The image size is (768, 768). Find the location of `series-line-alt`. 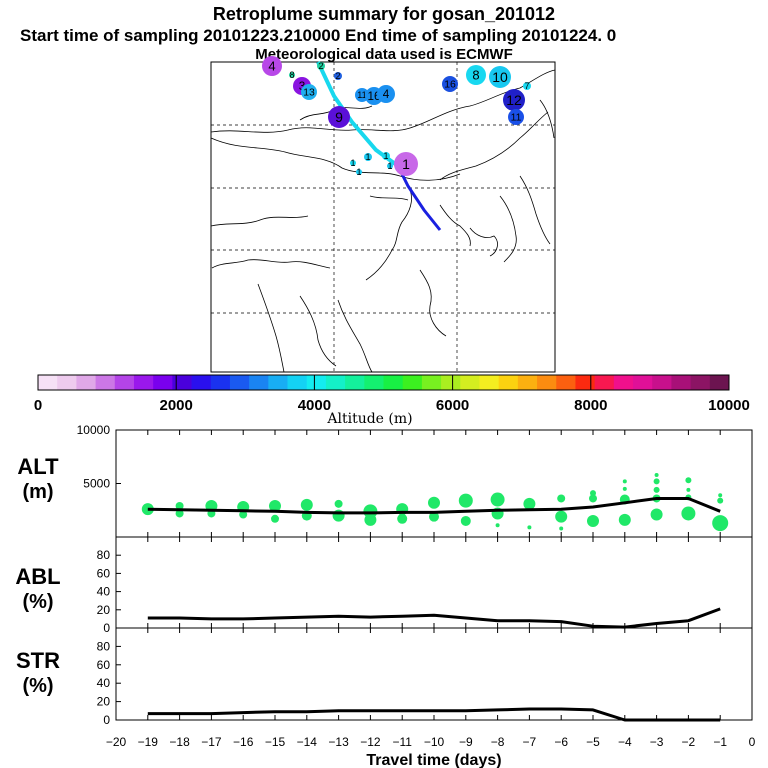

series-line-alt is located at coordinates (434, 506).